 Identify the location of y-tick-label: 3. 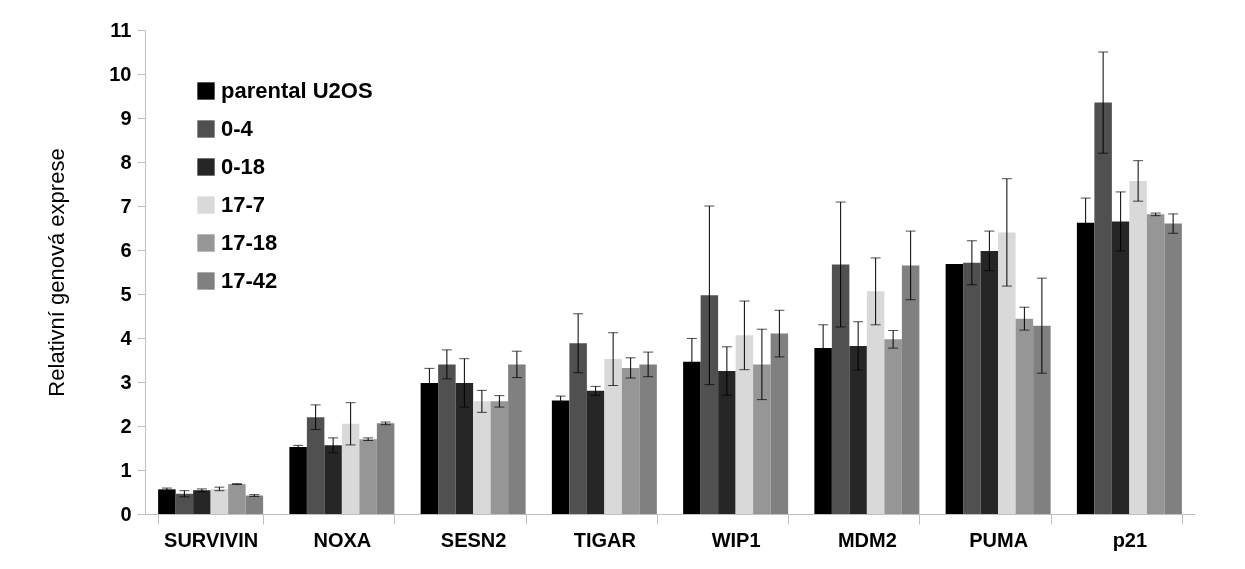
(126, 381).